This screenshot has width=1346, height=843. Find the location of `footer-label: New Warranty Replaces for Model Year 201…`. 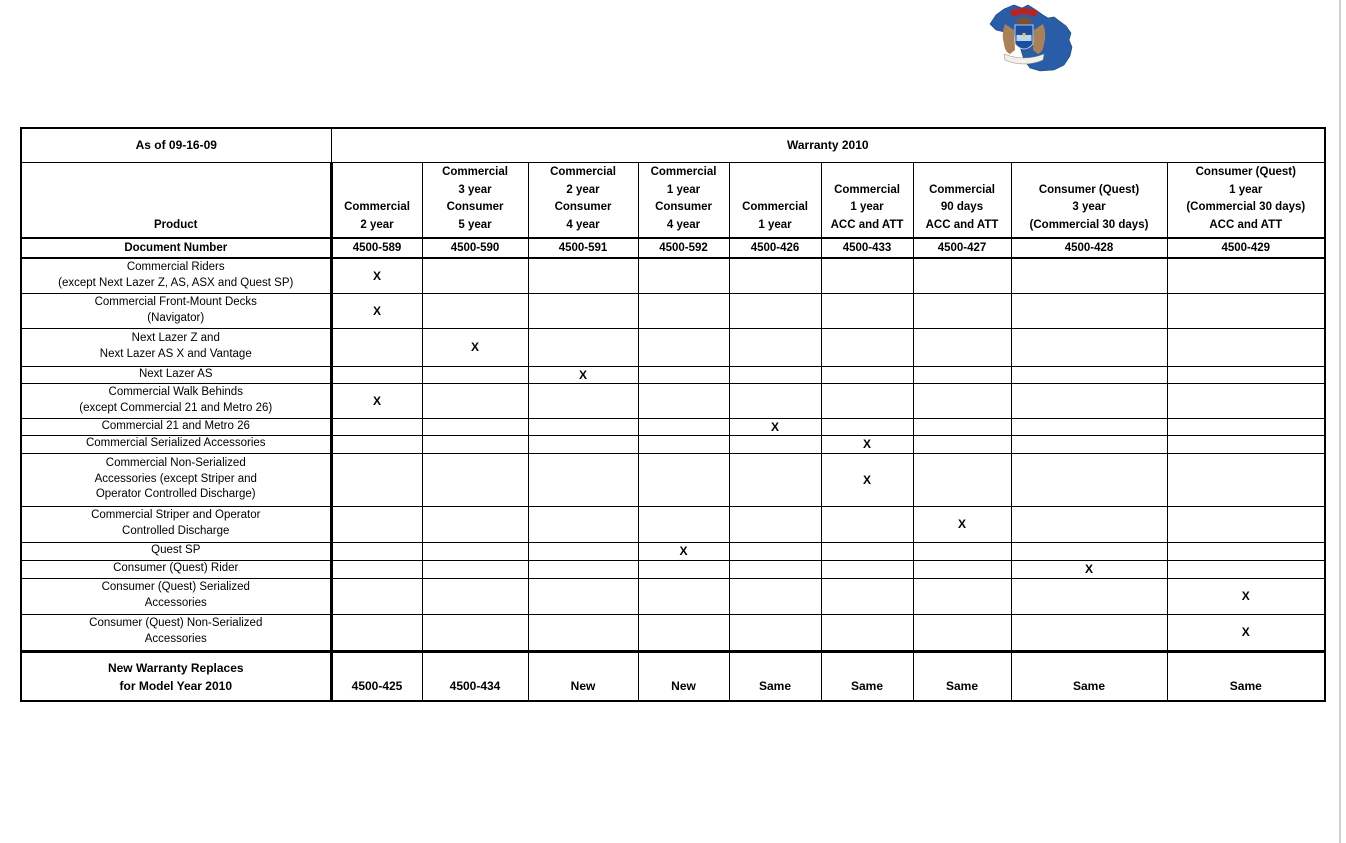

footer-label: New Warranty Replaces for Model Year 201… is located at coordinates (176, 675).